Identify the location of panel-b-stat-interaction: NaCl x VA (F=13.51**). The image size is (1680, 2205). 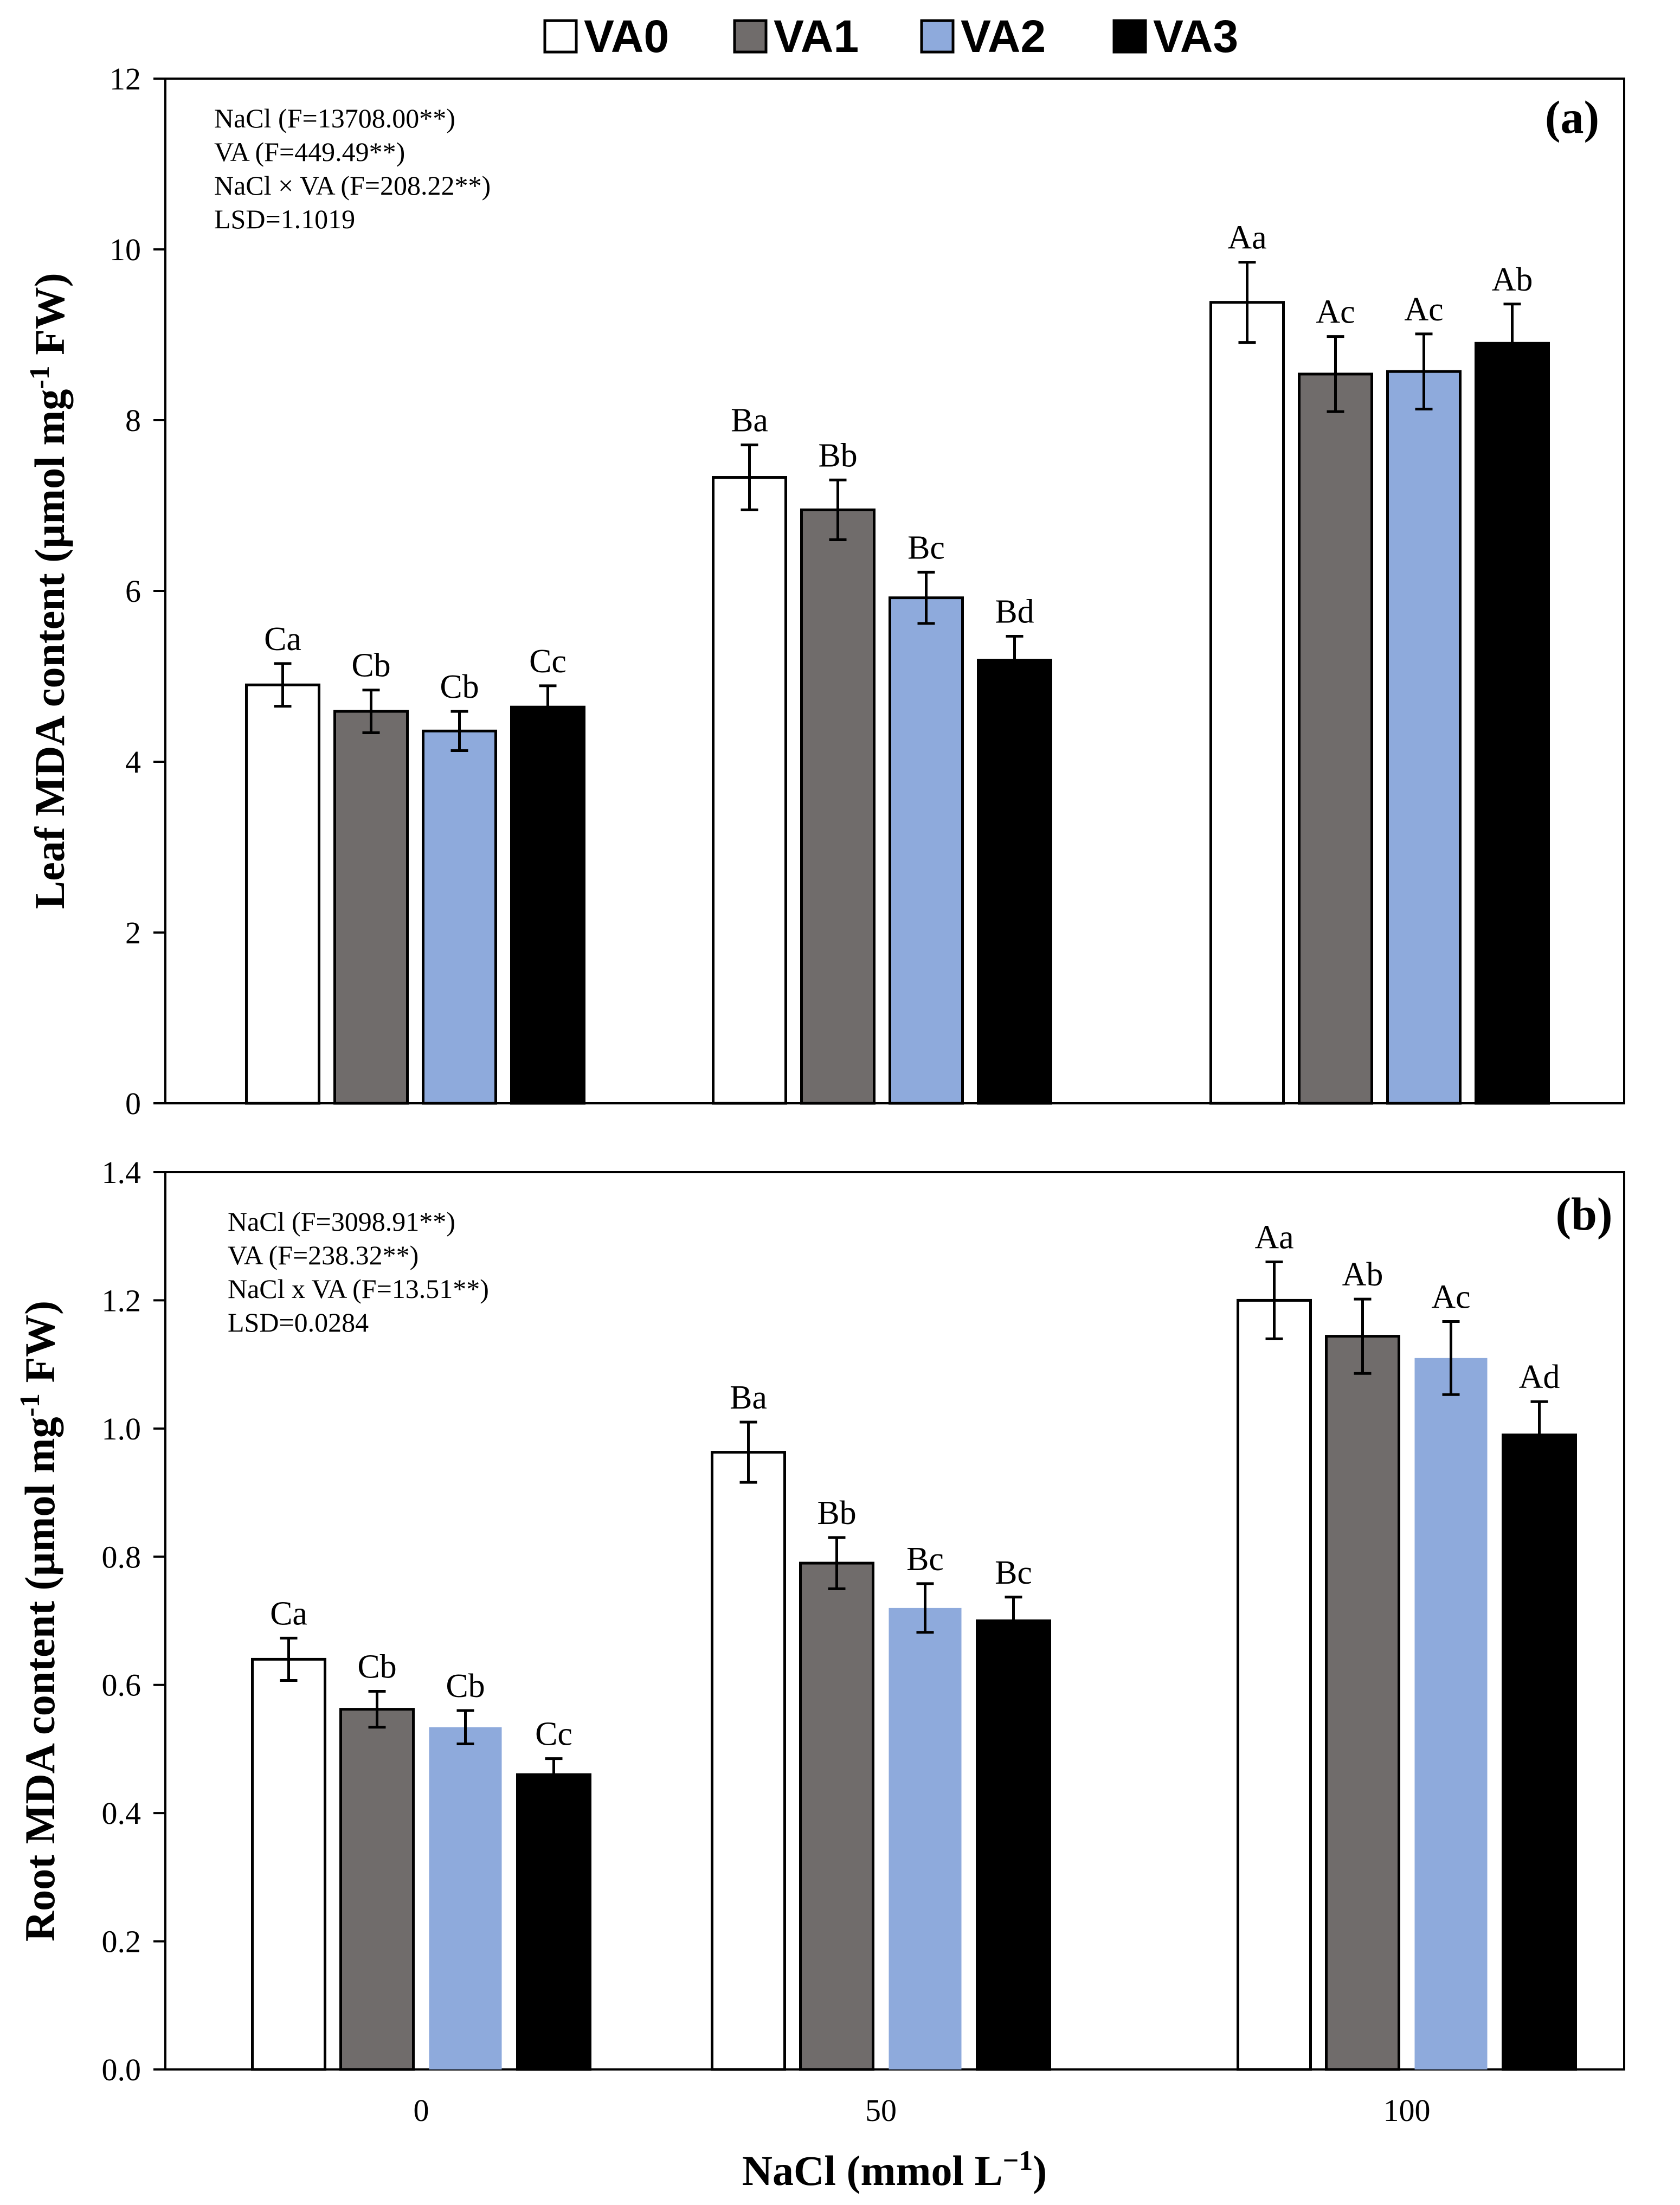
(358, 1289).